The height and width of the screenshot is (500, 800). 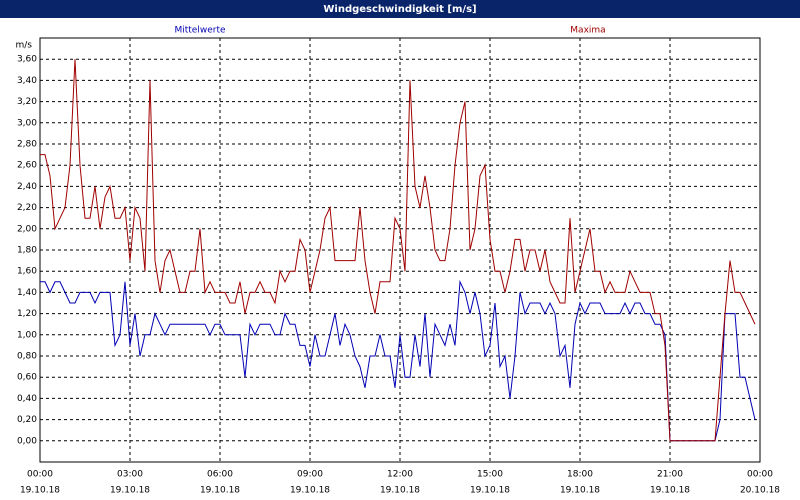 What do you see at coordinates (27, 399) in the screenshot?
I see `y-tick-label: 0,40` at bounding box center [27, 399].